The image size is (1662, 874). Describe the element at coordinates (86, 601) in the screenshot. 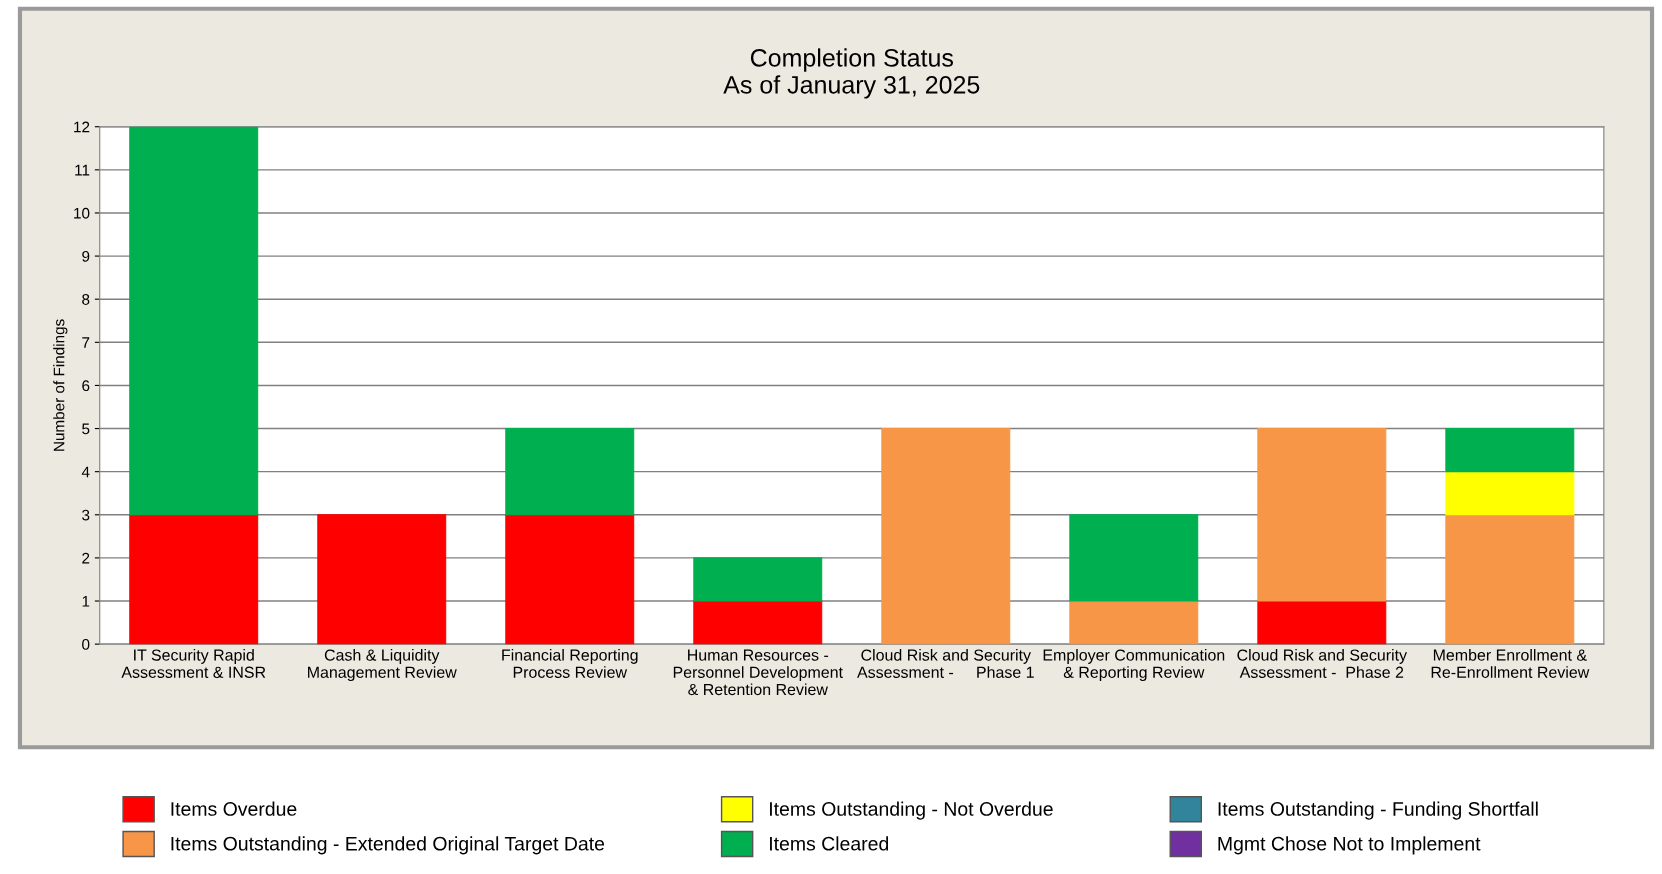

I see `y-tick-label: 1` at that location.